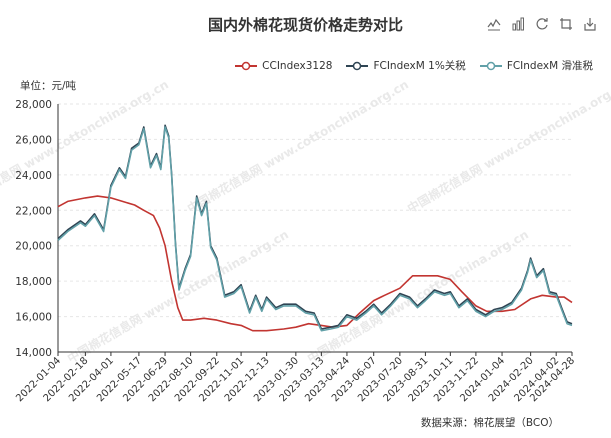  I want to click on chart-title: 国内外棉花现货价格走势对比, so click(305, 25).